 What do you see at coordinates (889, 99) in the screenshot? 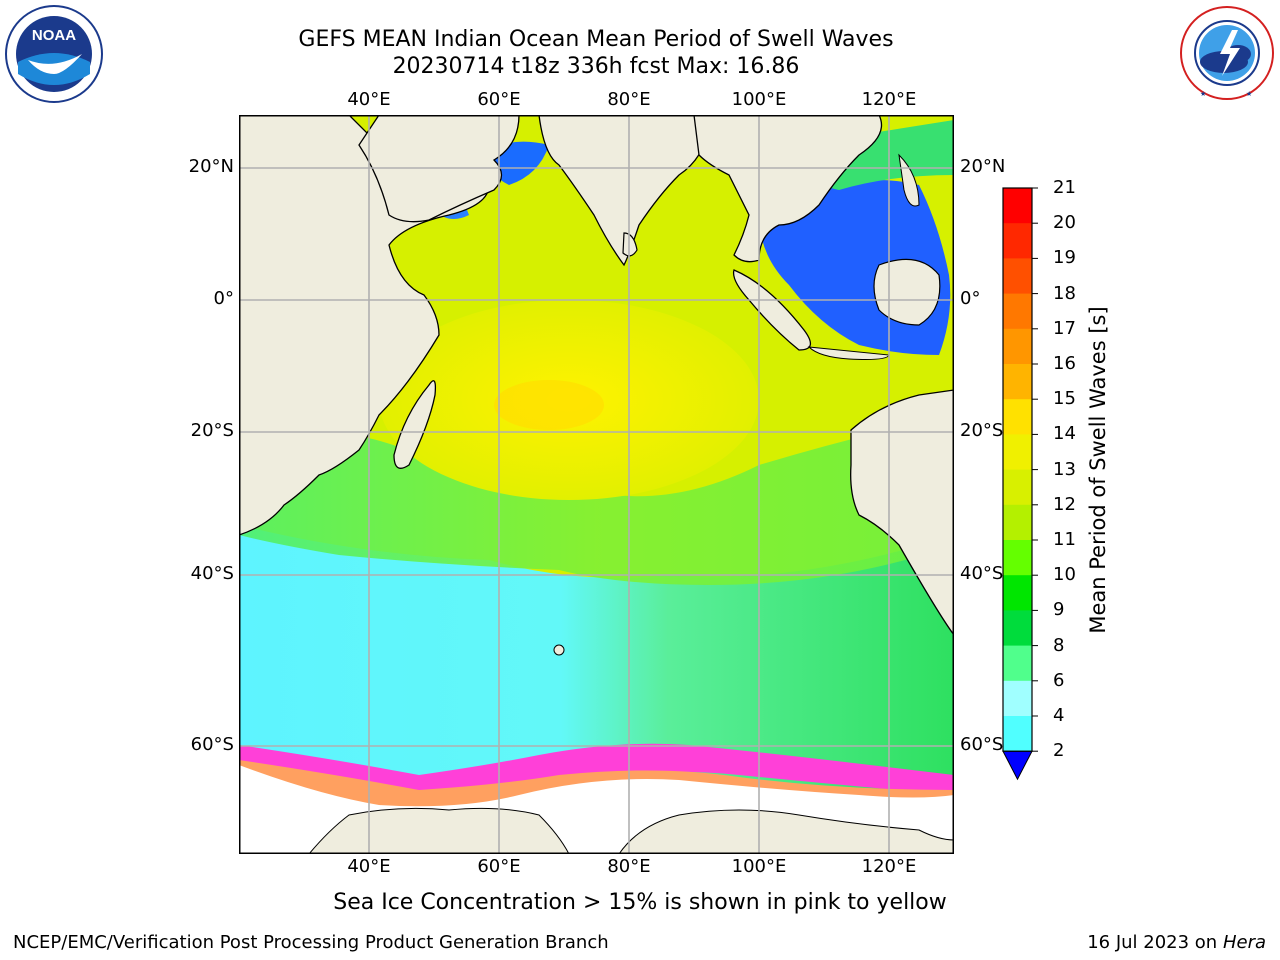
I see `lon-label-top-120e: 120°E` at bounding box center [889, 99].